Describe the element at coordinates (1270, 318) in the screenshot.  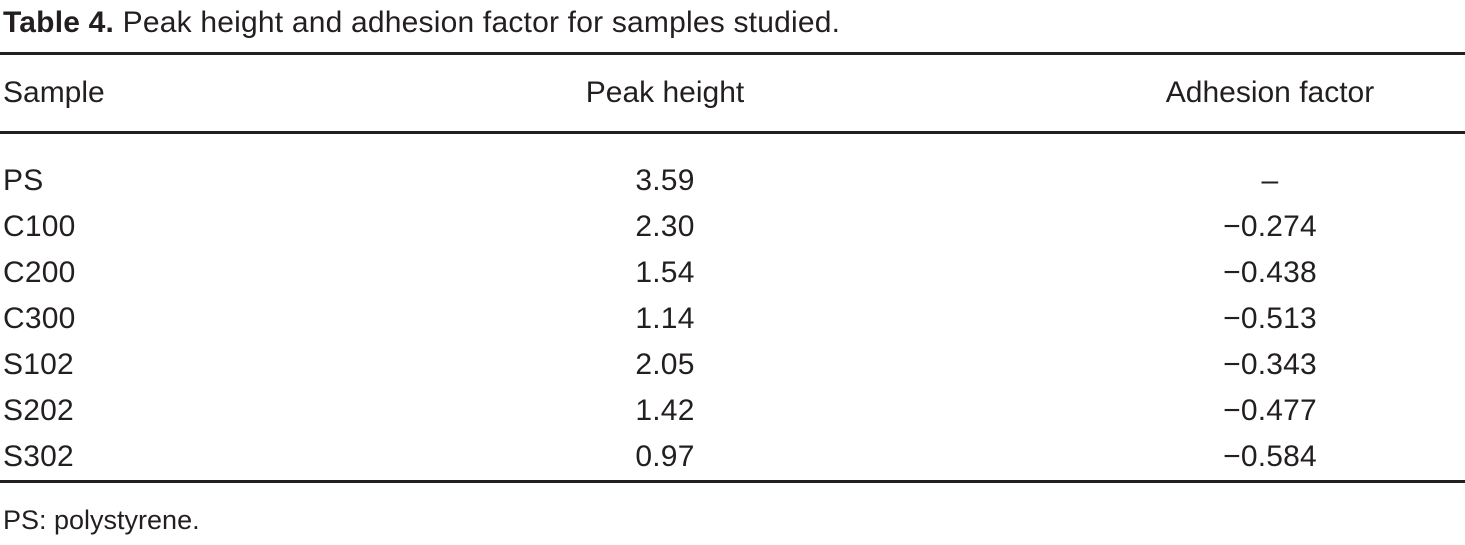
I see `cell-adhesion-factor: −0.513` at that location.